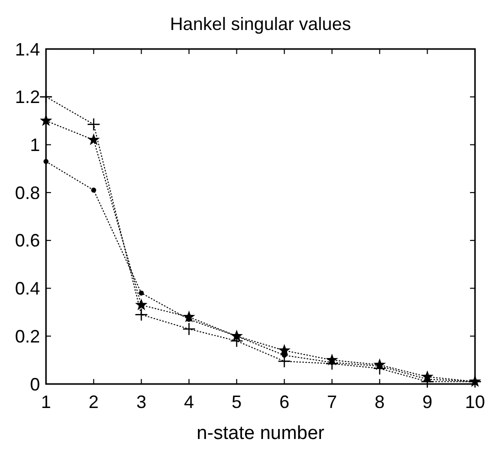 The width and height of the screenshot is (491, 451). Describe the element at coordinates (332, 402) in the screenshot. I see `x-tick-label: 7` at that location.